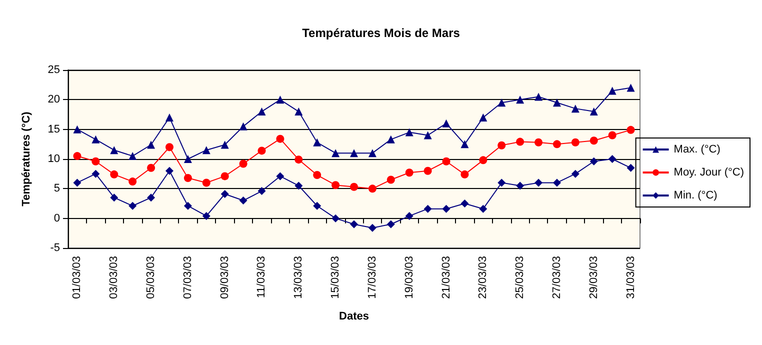 This screenshot has height=345, width=762. Describe the element at coordinates (354, 316) in the screenshot. I see `x-axis-title: Dates` at that location.